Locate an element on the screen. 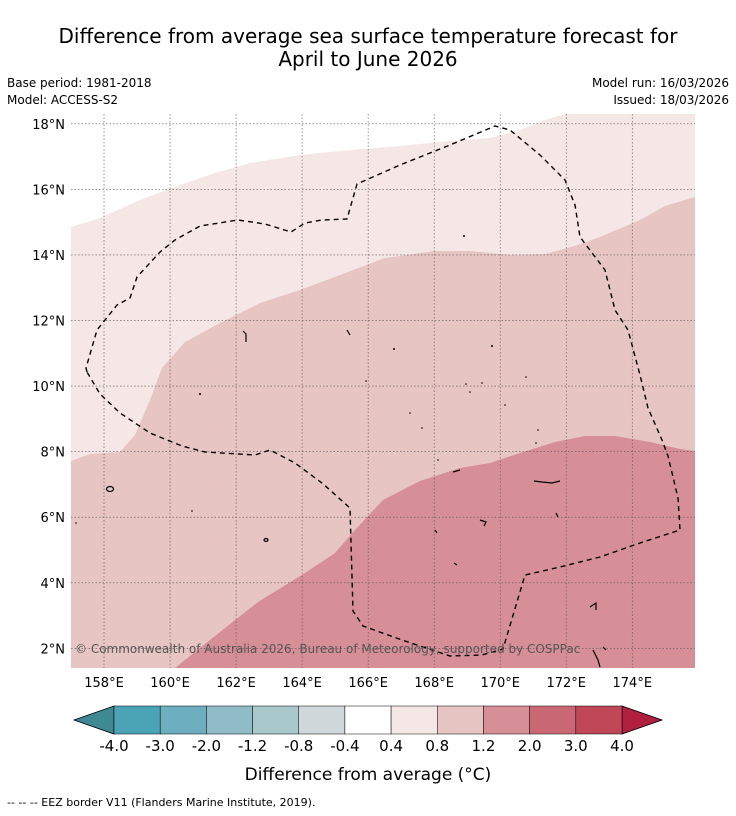 The width and height of the screenshot is (736, 816). lon-tick-label: 170°E is located at coordinates (500, 683).